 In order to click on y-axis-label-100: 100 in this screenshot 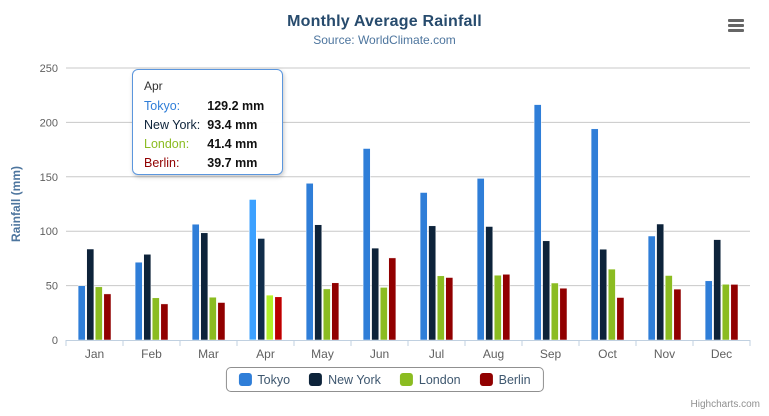, I will do `click(49, 232)`.